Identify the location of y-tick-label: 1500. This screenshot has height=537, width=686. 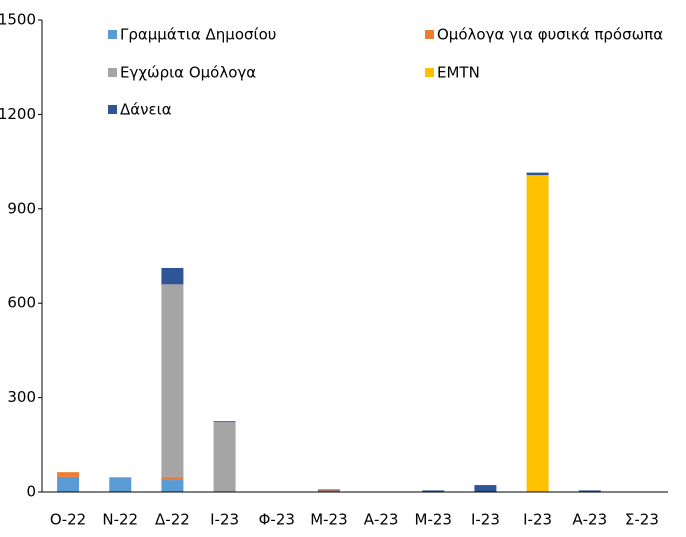
(18, 20).